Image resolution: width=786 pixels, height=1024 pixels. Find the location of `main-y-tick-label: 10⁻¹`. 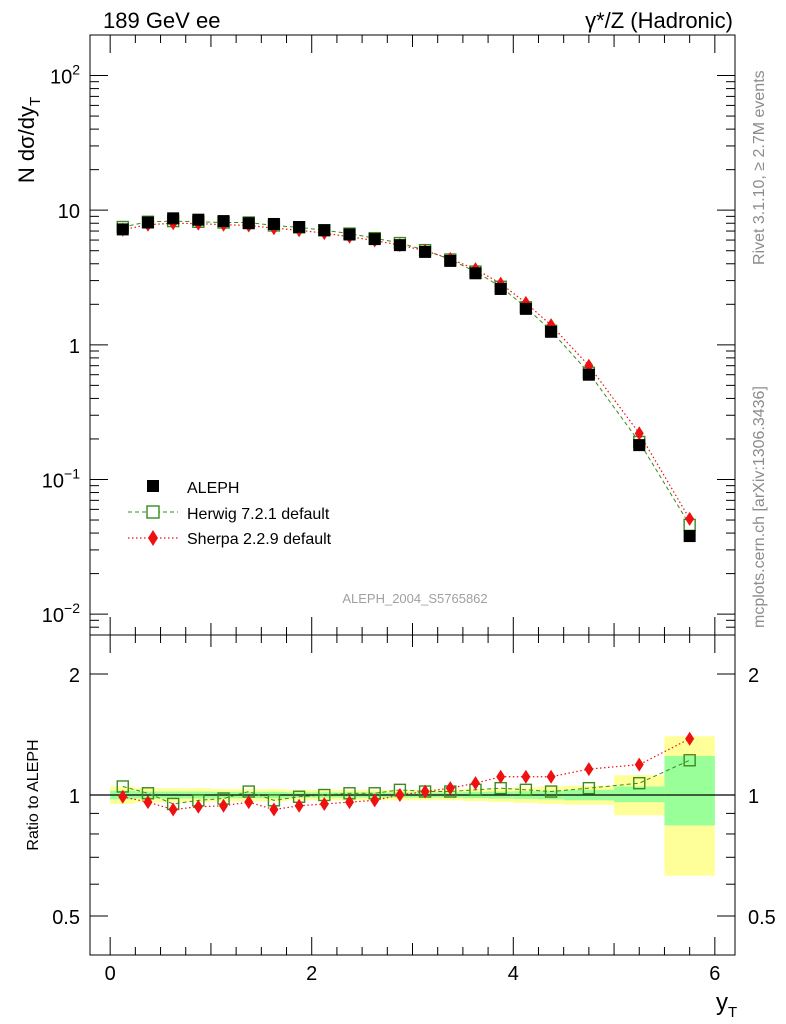

main-y-tick-label: 10⁻¹ is located at coordinates (61, 478).